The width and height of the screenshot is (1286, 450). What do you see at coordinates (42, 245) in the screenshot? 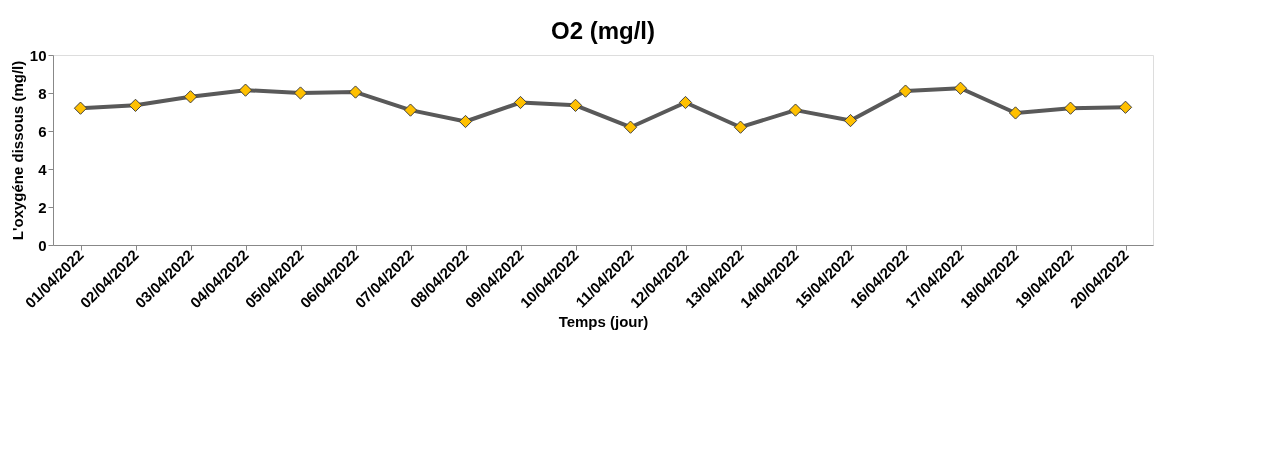
I see `y-tick-label: 0` at bounding box center [42, 245].